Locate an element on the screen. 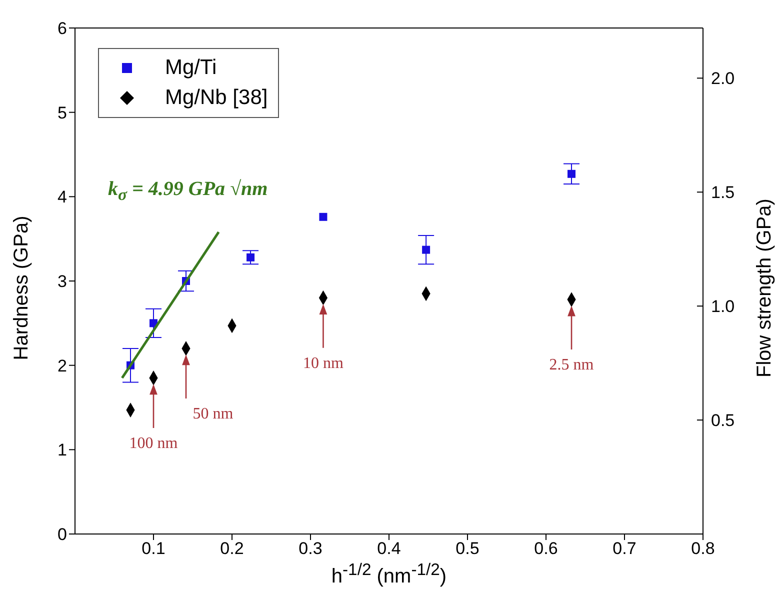 This screenshot has width=784, height=597. annotation: k$_{σ}$ = 4.99 GPa √nm is located at coordinates (188, 191).